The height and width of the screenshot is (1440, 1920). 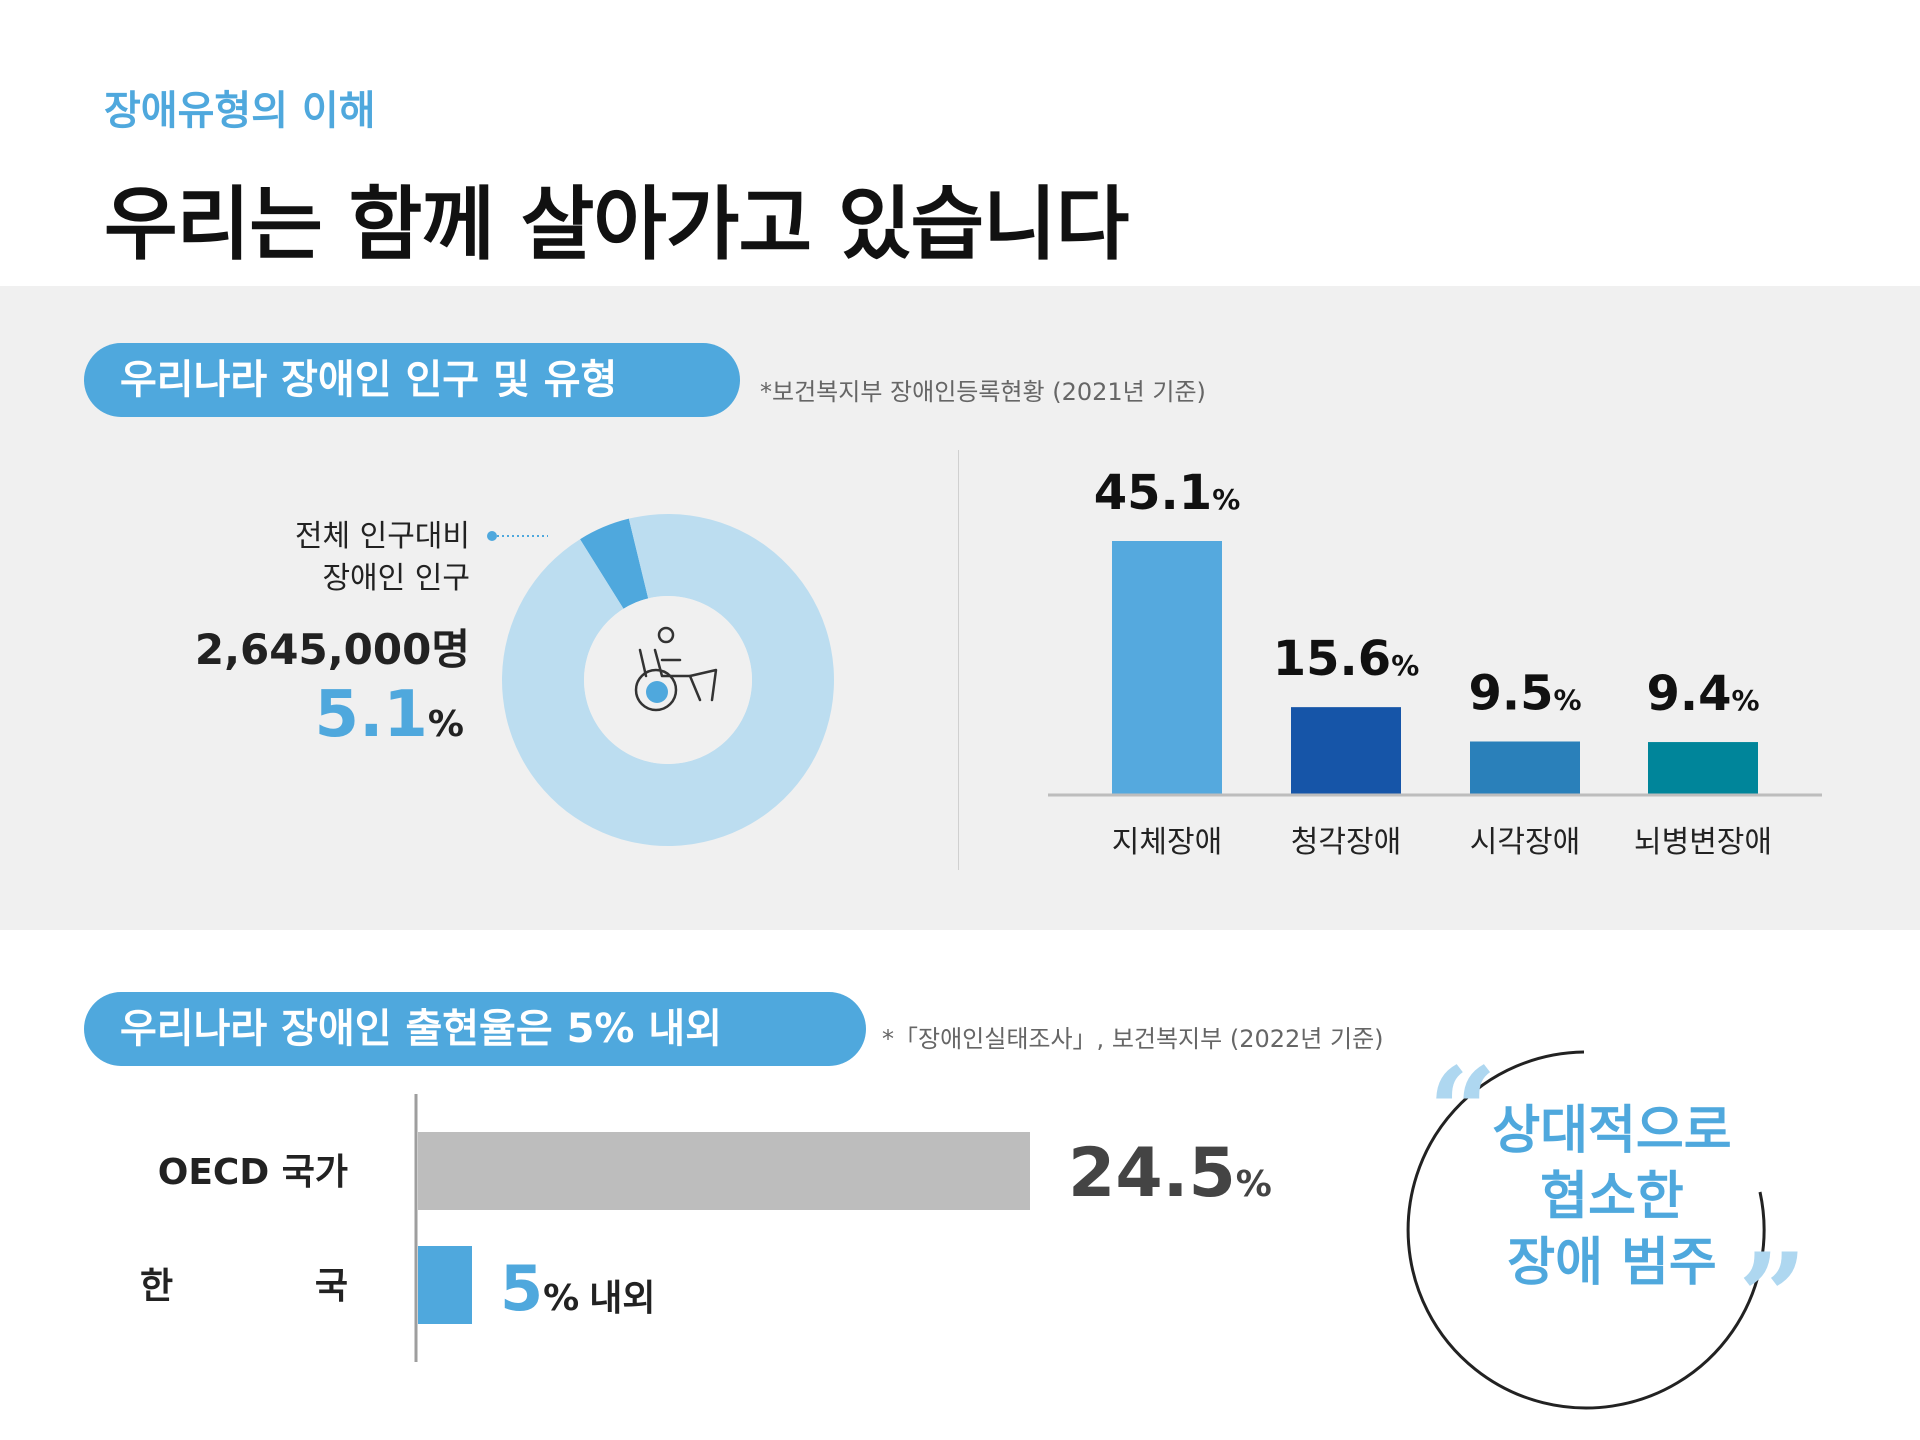 I want to click on page-title: 우리는 함께 살아가고 있습니다, so click(x=616, y=224).